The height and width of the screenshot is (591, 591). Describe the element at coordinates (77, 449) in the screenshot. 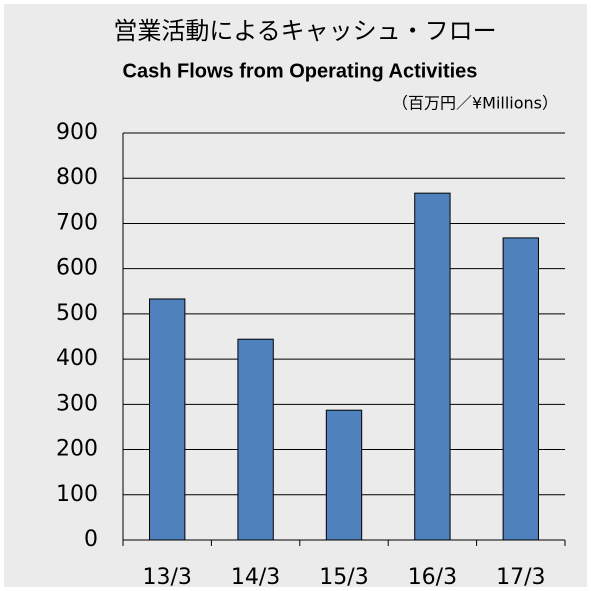

I see `y-tick-label: 200` at that location.